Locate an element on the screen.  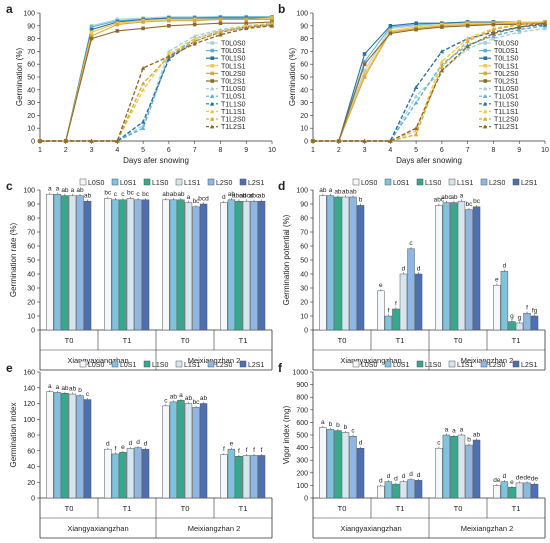
significance-letter: bc is located at coordinates (146, 194).